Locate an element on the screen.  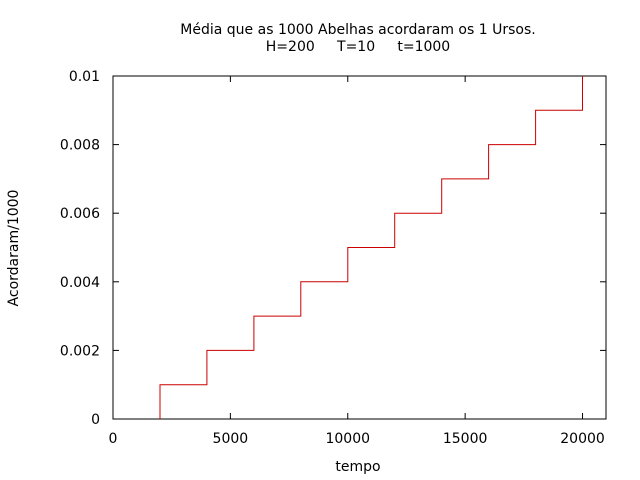
y-tick-label: 0.006 is located at coordinates (80, 214).